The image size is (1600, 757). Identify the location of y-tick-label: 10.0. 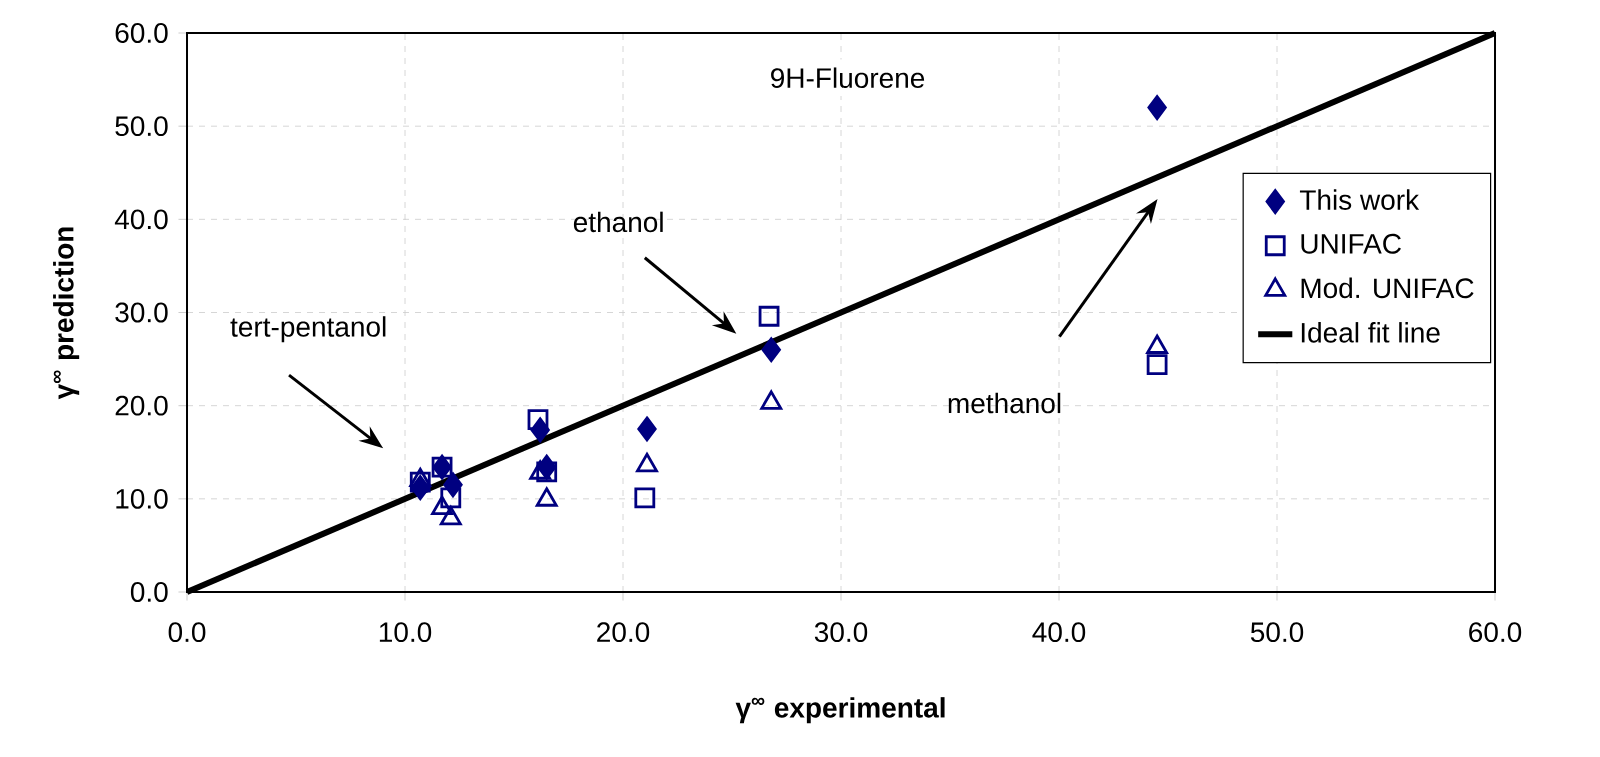
(142, 498).